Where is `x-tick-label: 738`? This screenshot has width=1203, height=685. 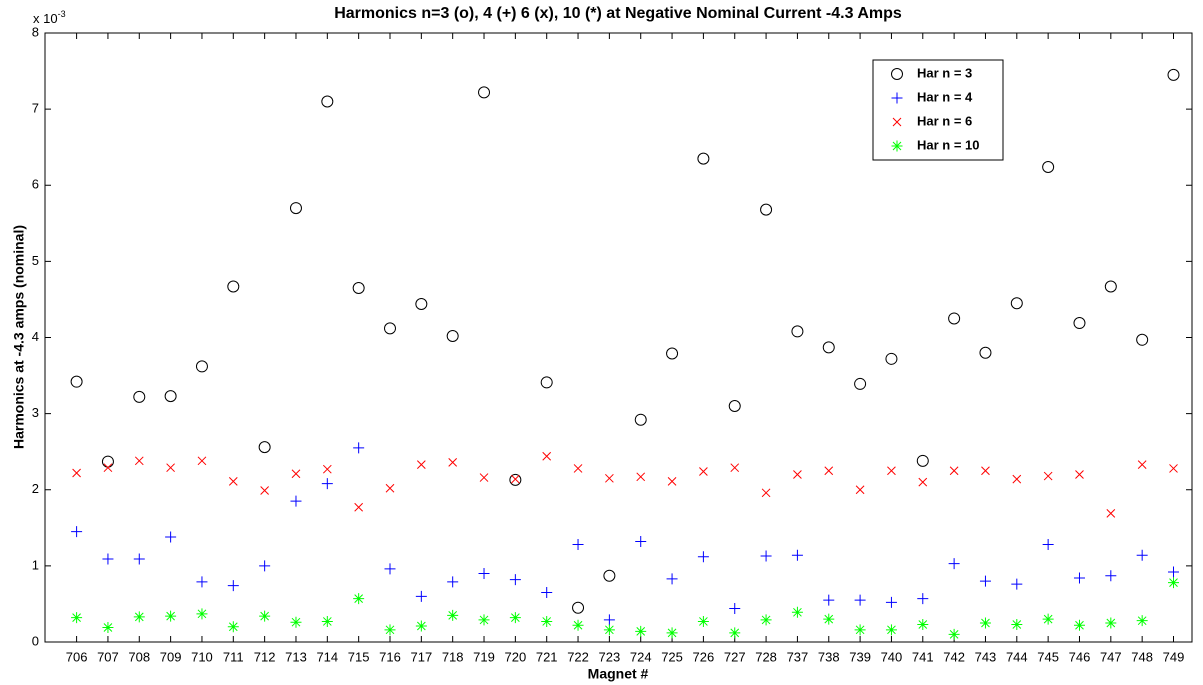
x-tick-label: 738 is located at coordinates (829, 656).